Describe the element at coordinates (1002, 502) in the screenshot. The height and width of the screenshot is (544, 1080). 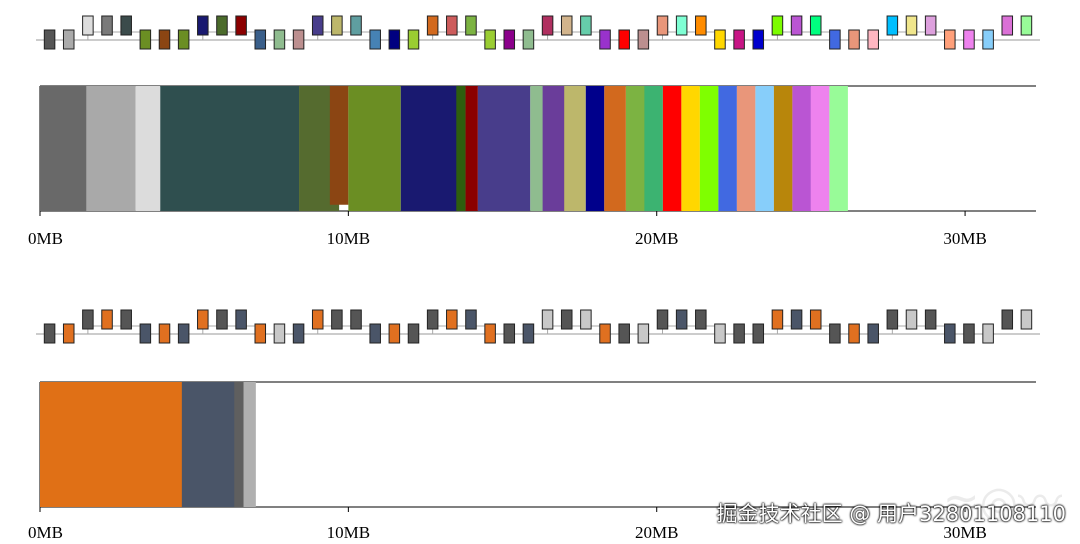
I see `faint-logo-watermark: ≈◎〰` at that location.